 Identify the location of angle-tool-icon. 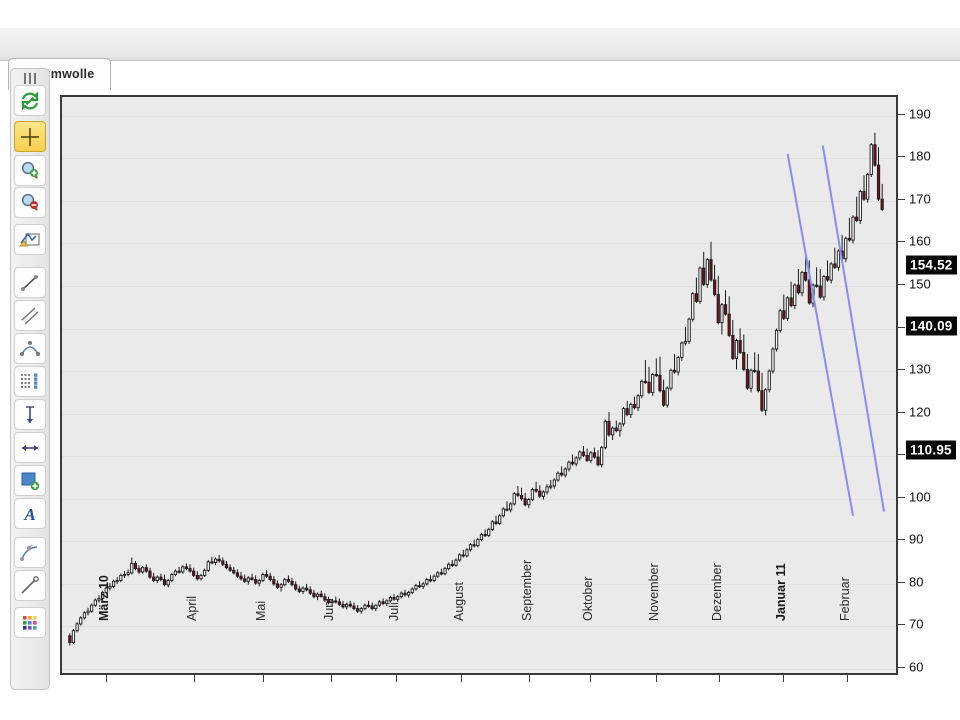
(30, 348).